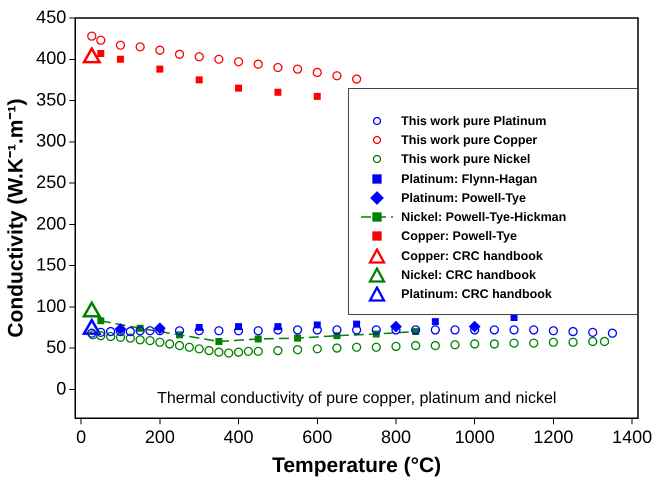  I want to click on x-axis-title: Temperature (°C), so click(357, 466).